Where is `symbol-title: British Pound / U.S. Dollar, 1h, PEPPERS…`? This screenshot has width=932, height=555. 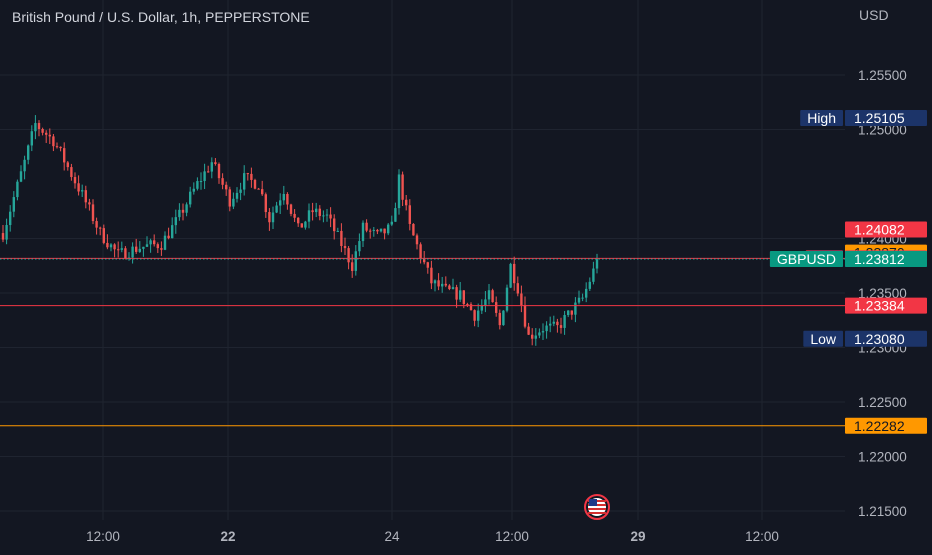 symbol-title: British Pound / U.S. Dollar, 1h, PEPPERS… is located at coordinates (161, 17).